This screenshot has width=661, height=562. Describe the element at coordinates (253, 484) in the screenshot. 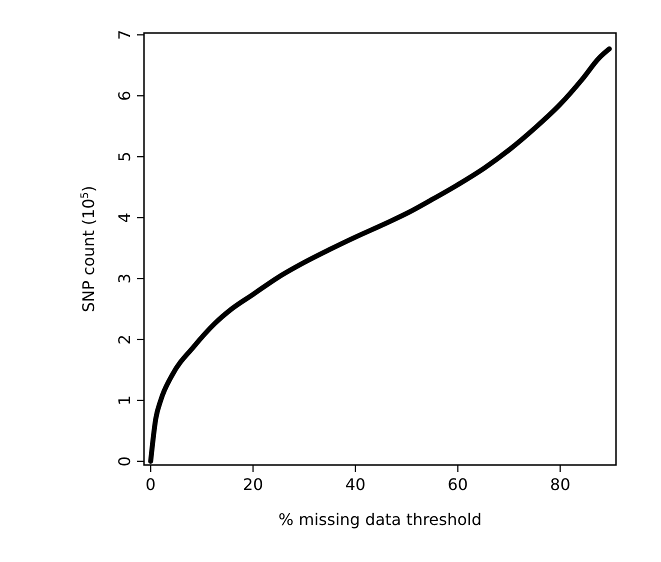

I see `x-tick-label: 20` at that location.